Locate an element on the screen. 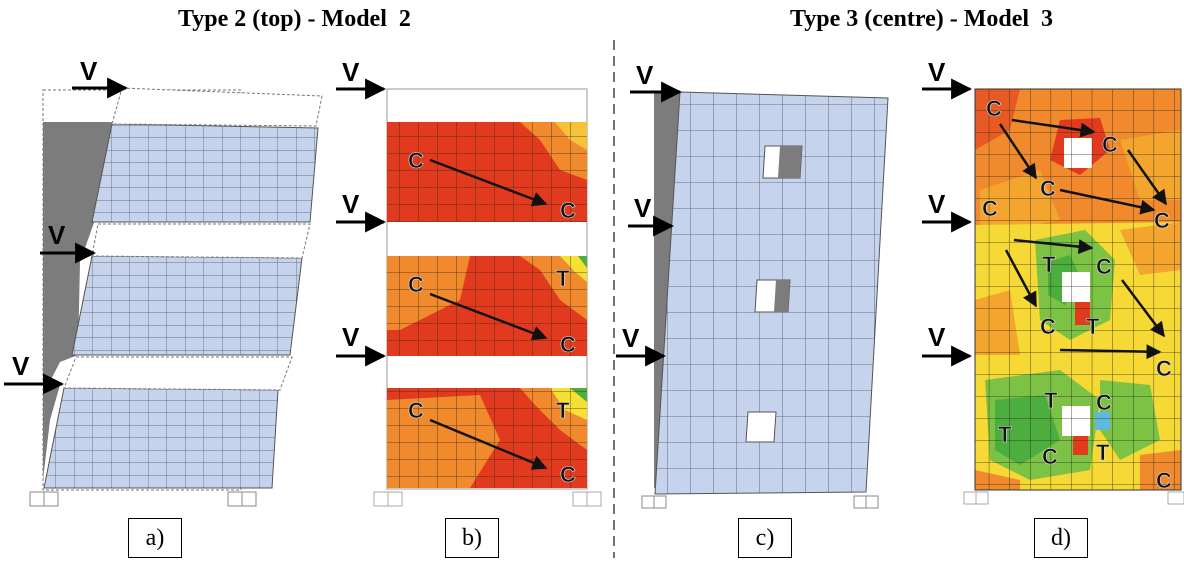 Image resolution: width=1184 pixels, height=564 pixels. compression-label-d1: C is located at coordinates (994, 108).